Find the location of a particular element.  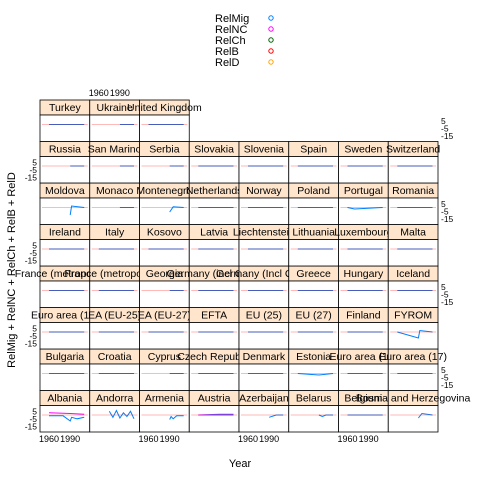

y-tick-label-r0-2: -15 is located at coordinates (31, 426).